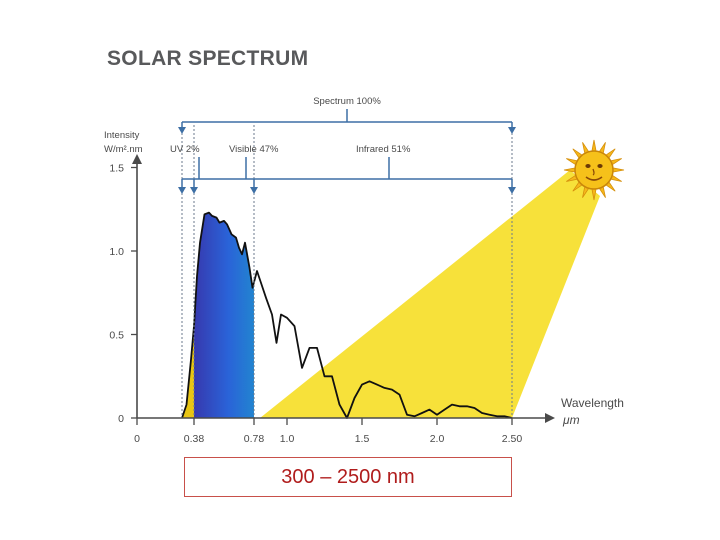 This screenshot has height=540, width=720. I want to click on band-label-spectrum: Spectrum 100%, so click(347, 101).